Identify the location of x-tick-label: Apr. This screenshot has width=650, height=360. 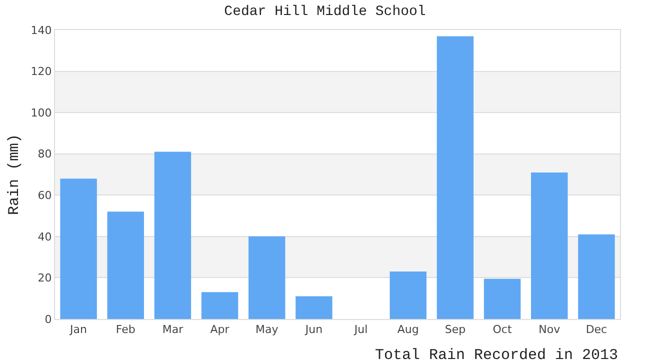
(220, 329).